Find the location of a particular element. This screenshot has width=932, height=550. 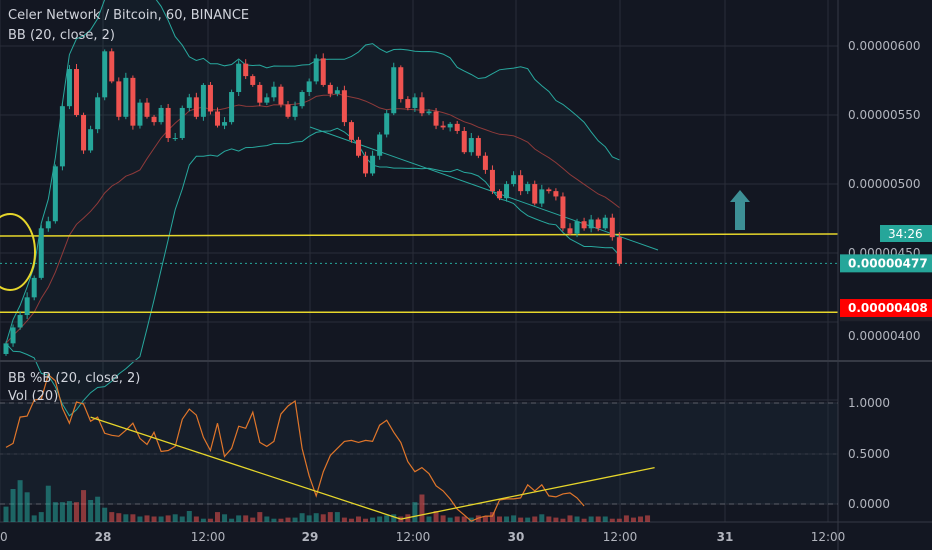

chart-title: Celer Network / Bitcoin, 60, BINANCE is located at coordinates (128, 15).